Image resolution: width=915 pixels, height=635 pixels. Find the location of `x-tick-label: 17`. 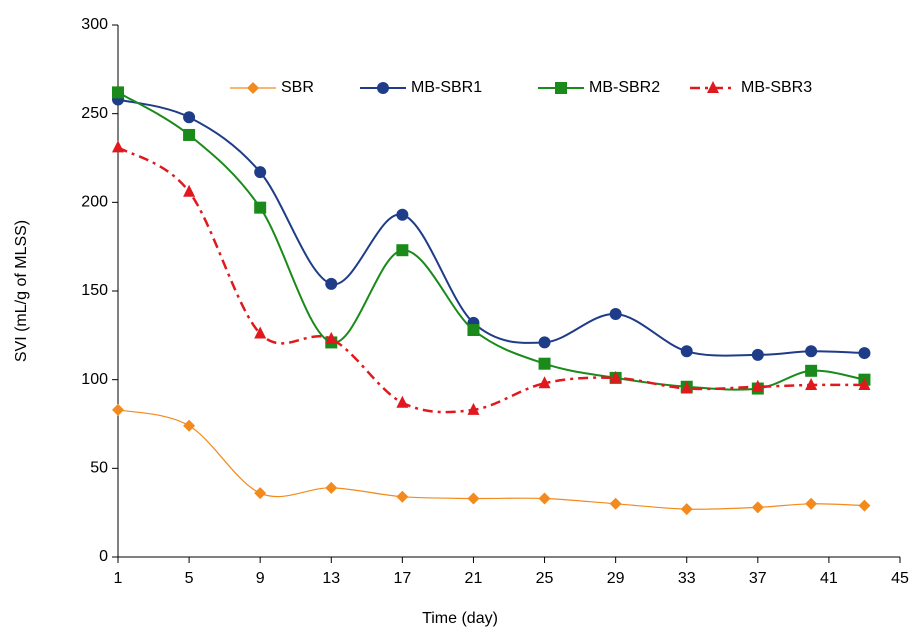

x-tick-label: 17 is located at coordinates (402, 578).